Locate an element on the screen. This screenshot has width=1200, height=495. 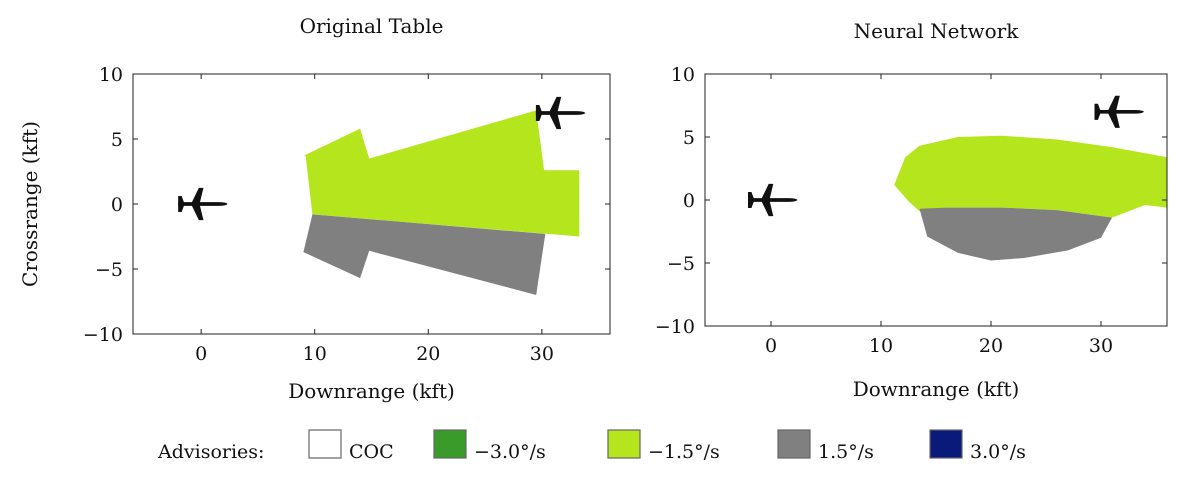
chart-title: Original Table is located at coordinates (372, 26).